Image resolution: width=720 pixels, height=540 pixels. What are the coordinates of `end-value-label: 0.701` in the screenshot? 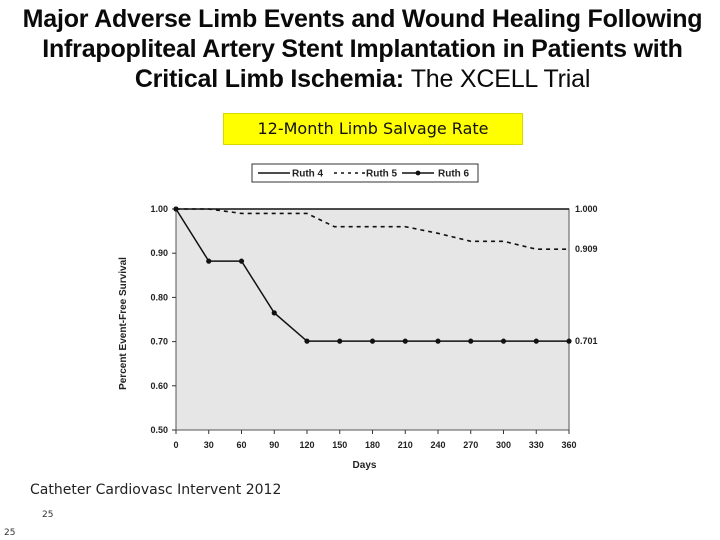 It's located at (586, 341).